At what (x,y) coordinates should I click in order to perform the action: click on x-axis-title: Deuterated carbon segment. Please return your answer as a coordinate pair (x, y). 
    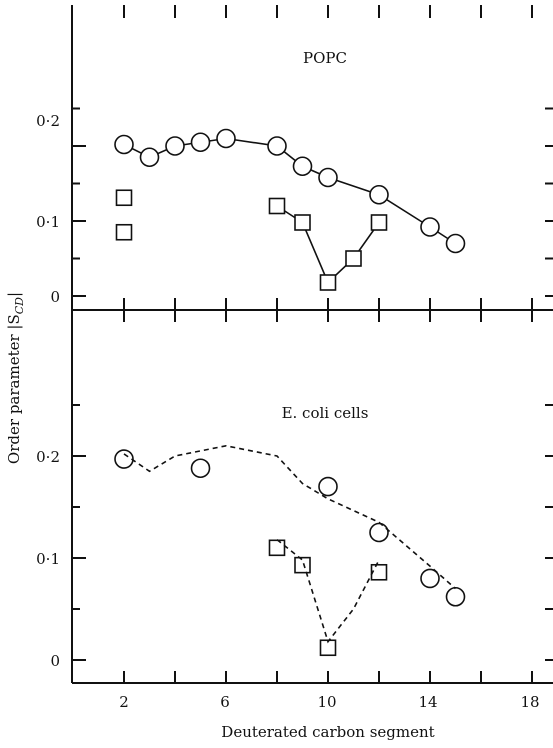
    Looking at the image, I should click on (327, 732).